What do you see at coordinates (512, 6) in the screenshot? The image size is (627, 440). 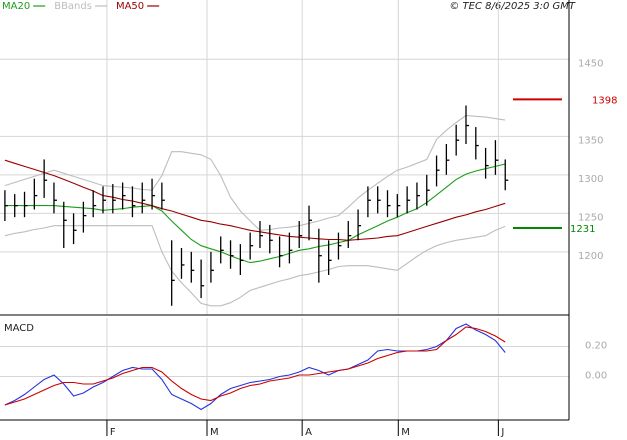 I see `timestamp: © TEC 8/6/2025 3:0 GMT` at bounding box center [512, 6].